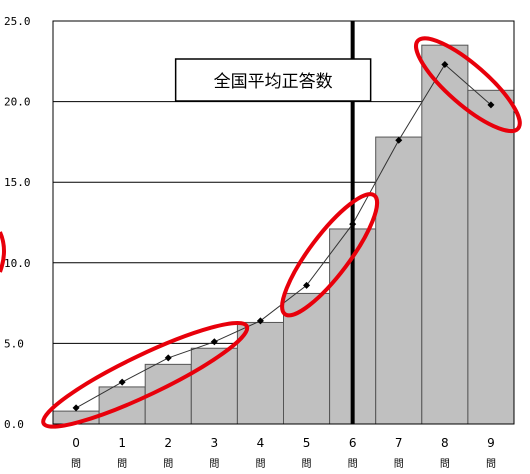 The width and height of the screenshot is (530, 474). I want to click on y-axis-ticks: 0.0 5.0 10.0 15.0 20.0 25.0, so click(17, 223).